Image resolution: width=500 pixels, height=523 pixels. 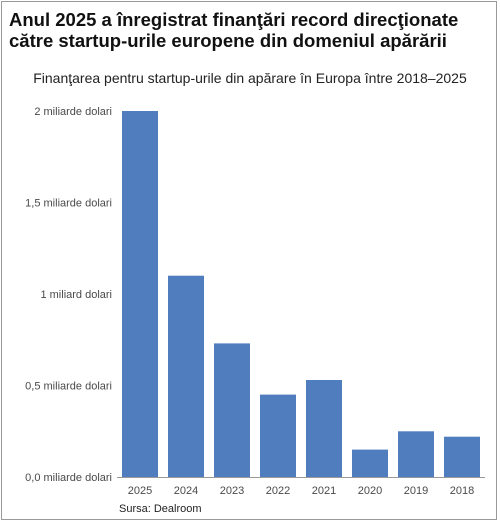 What do you see at coordinates (160, 509) in the screenshot?
I see `source-note: Sursa: Dealroom` at bounding box center [160, 509].